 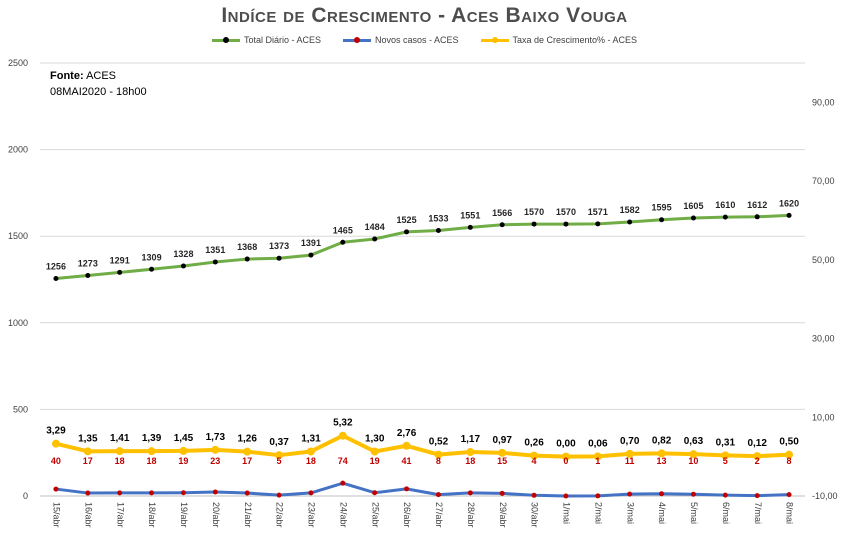 I want to click on data-label-taxa: 1,45, so click(x=184, y=438).